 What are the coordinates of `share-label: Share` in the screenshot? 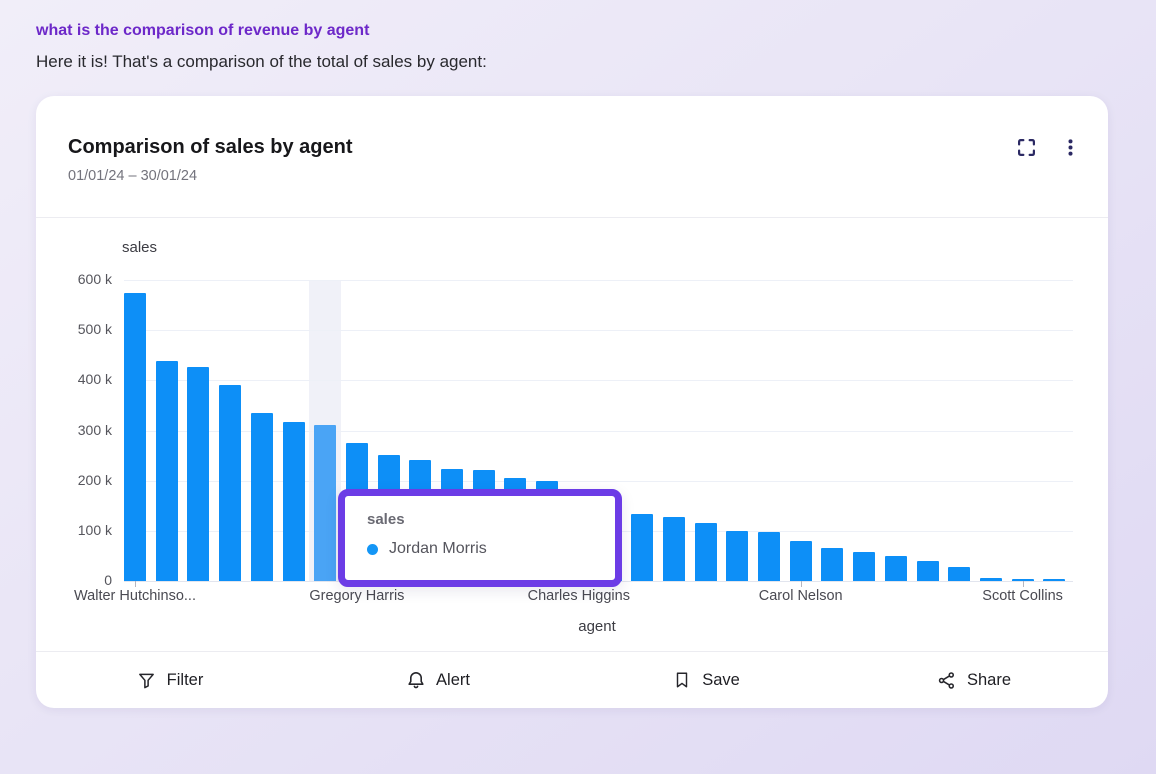 It's located at (989, 679).